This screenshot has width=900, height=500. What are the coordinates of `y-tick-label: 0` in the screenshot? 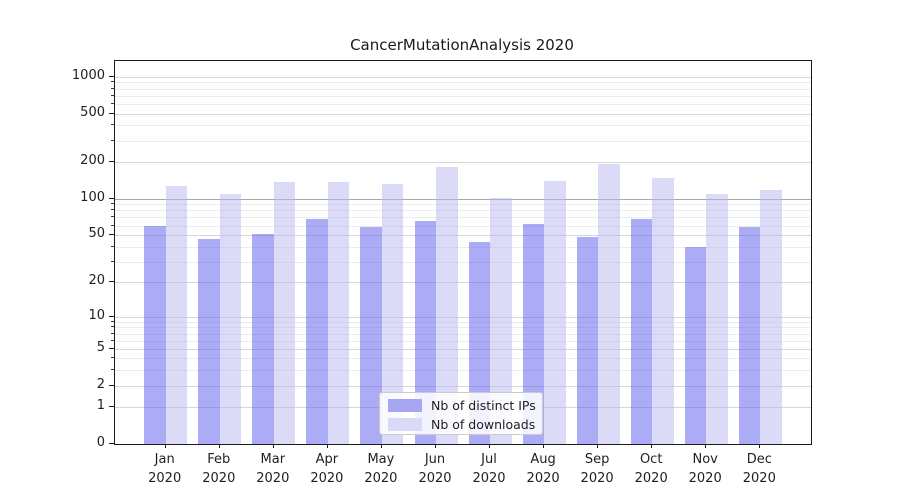 It's located at (100, 442).